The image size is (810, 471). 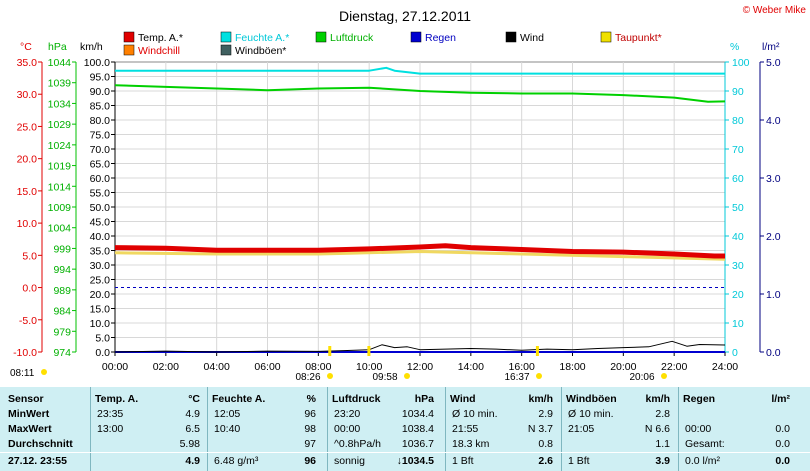 I want to click on time-tick-label: 04:00, so click(x=217, y=367).